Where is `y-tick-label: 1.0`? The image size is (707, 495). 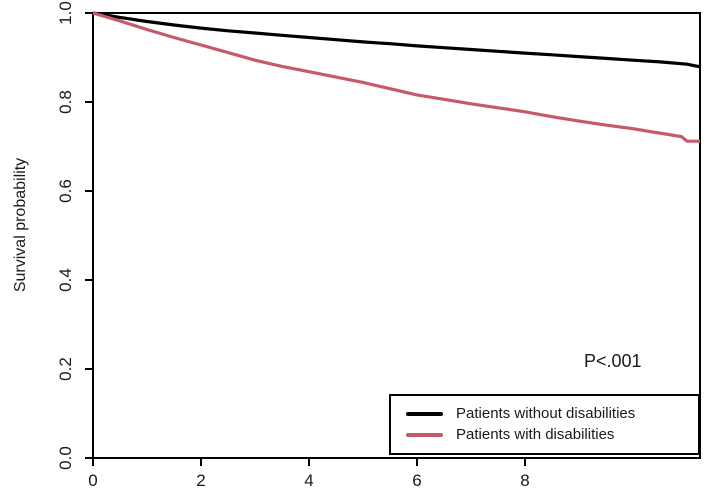
y-tick-label: 1.0 is located at coordinates (65, 13).